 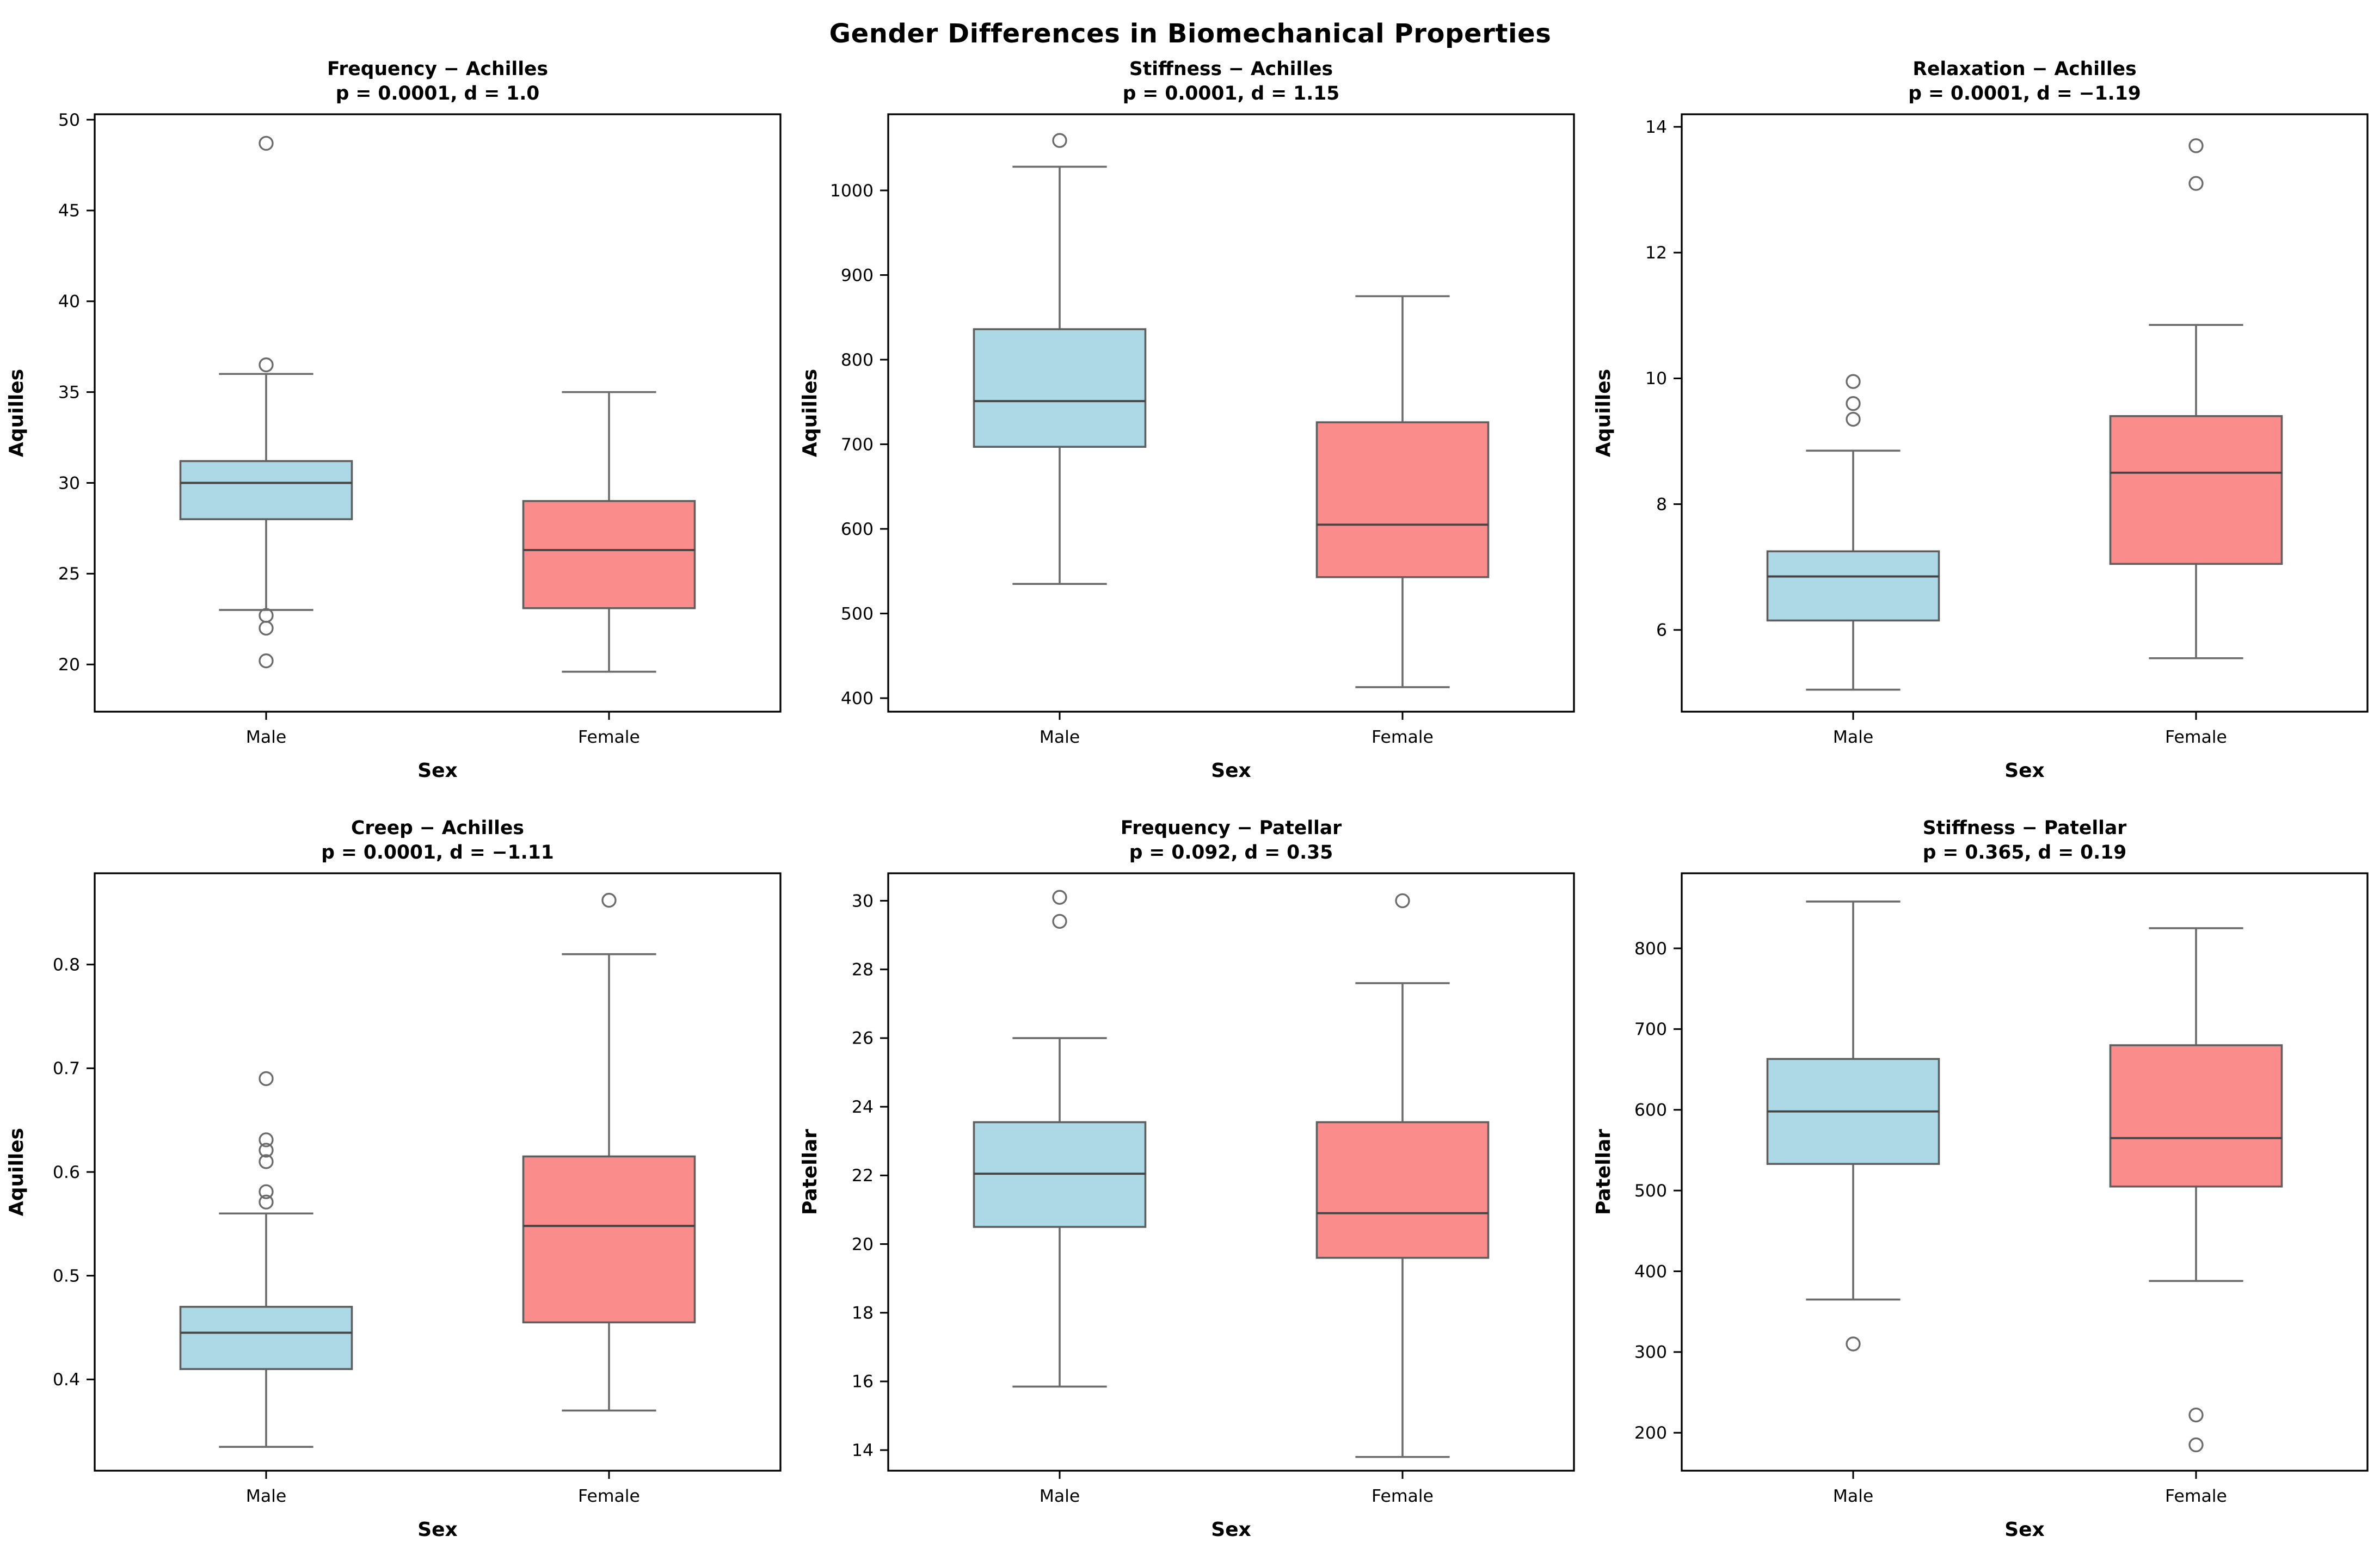 I want to click on y-tick-label: 6, so click(x=1661, y=630).